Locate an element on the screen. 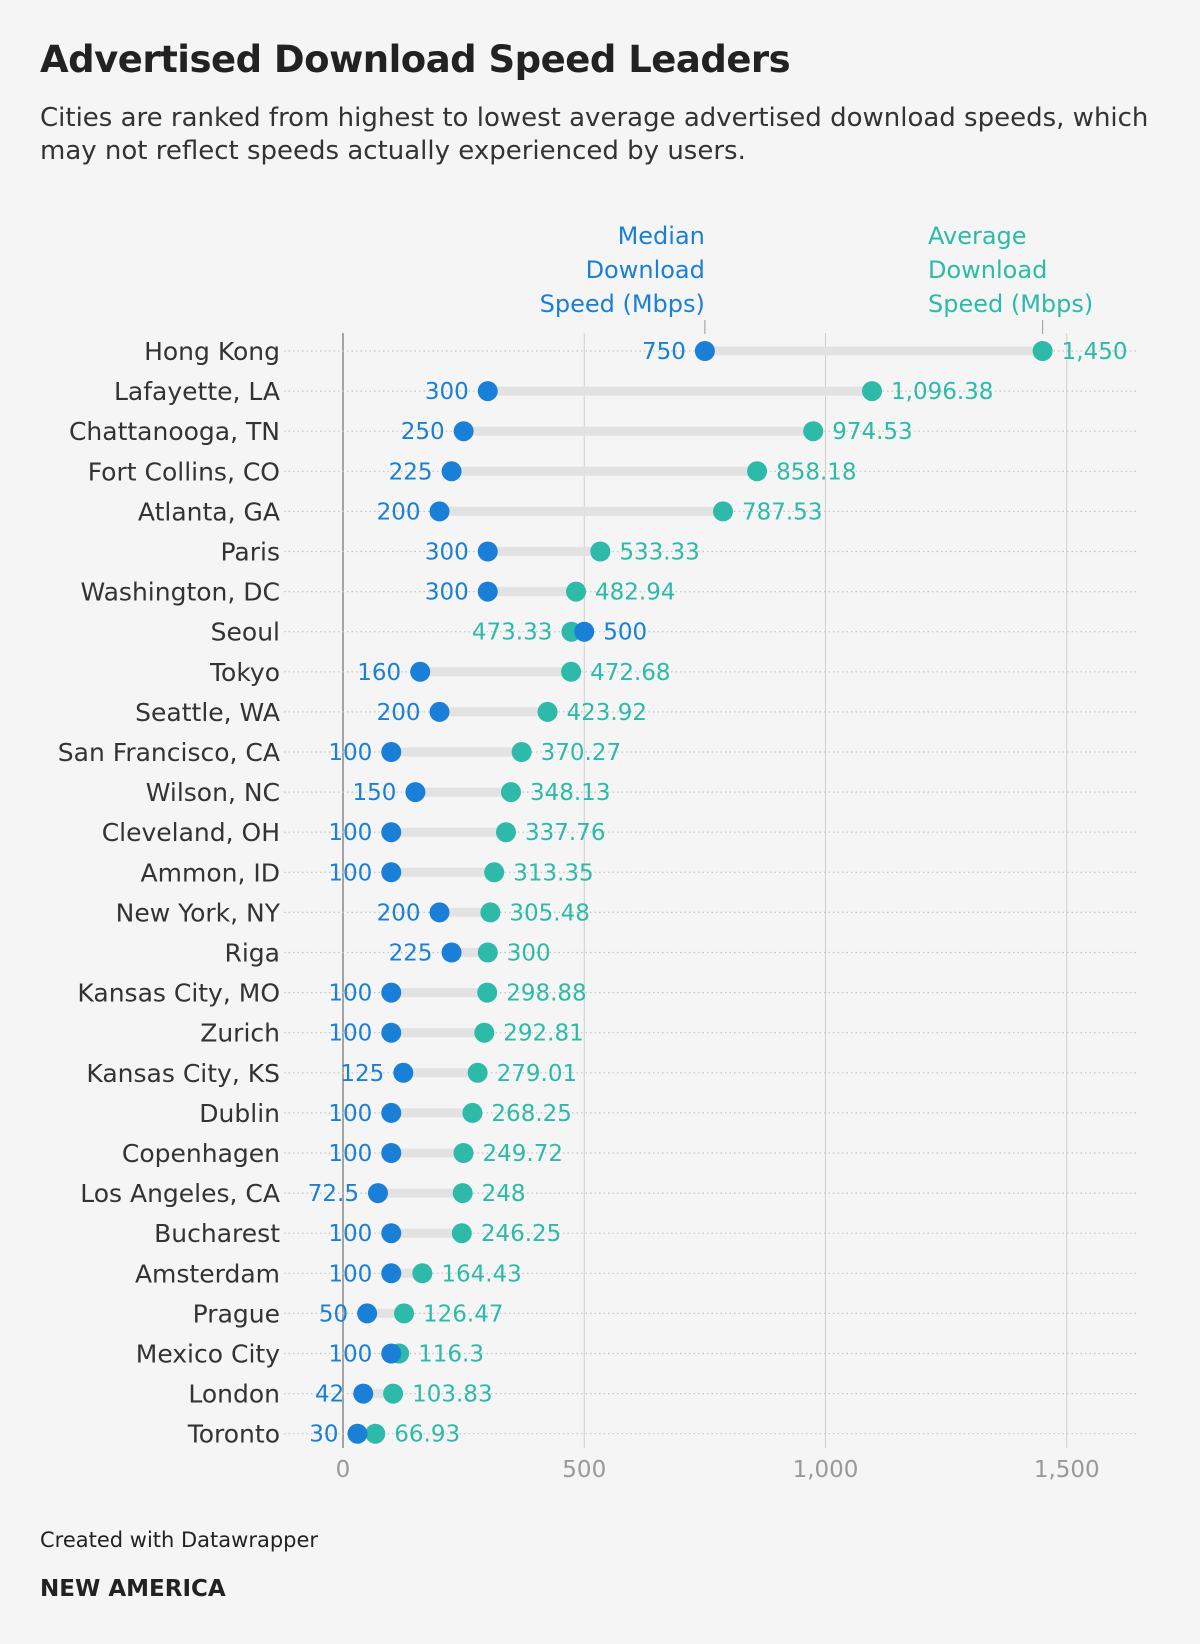 The height and width of the screenshot is (1644, 1200). city-label: Wilson, NC is located at coordinates (213, 792).